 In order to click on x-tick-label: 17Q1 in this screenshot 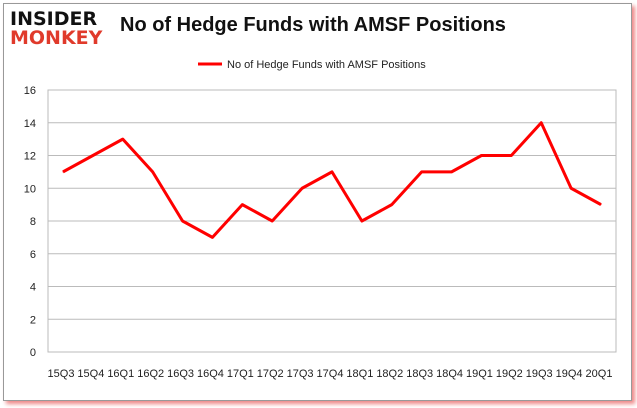, I will do `click(240, 374)`.